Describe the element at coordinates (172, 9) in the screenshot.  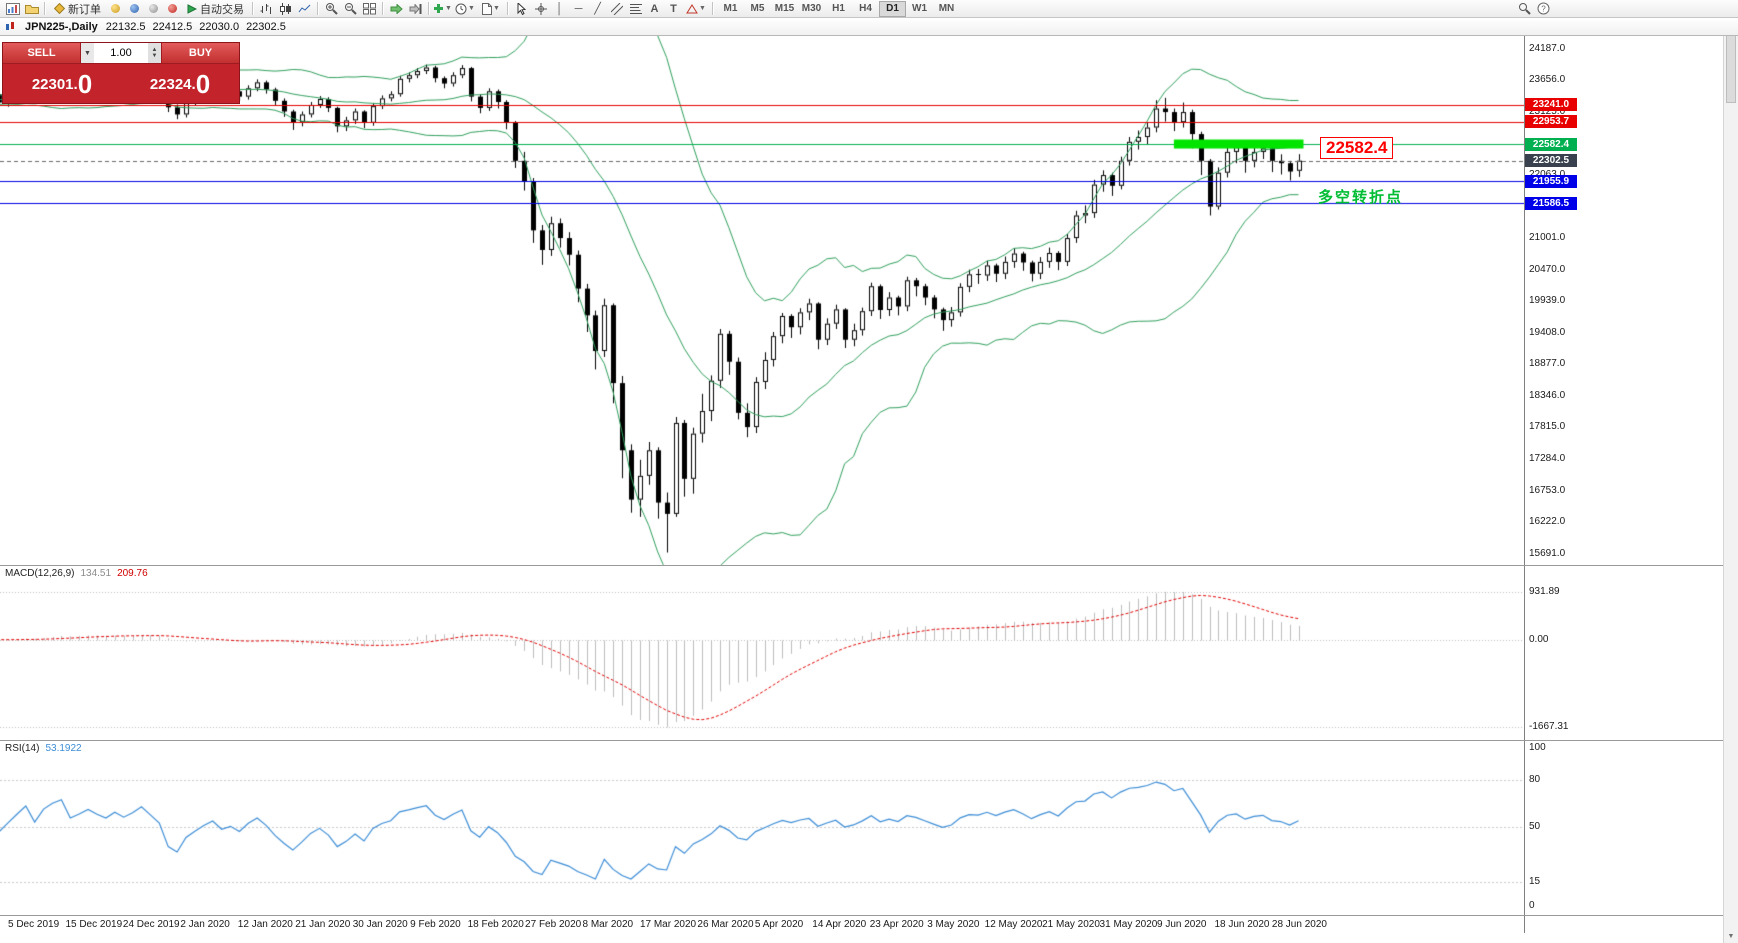
I see `market-icon` at that location.